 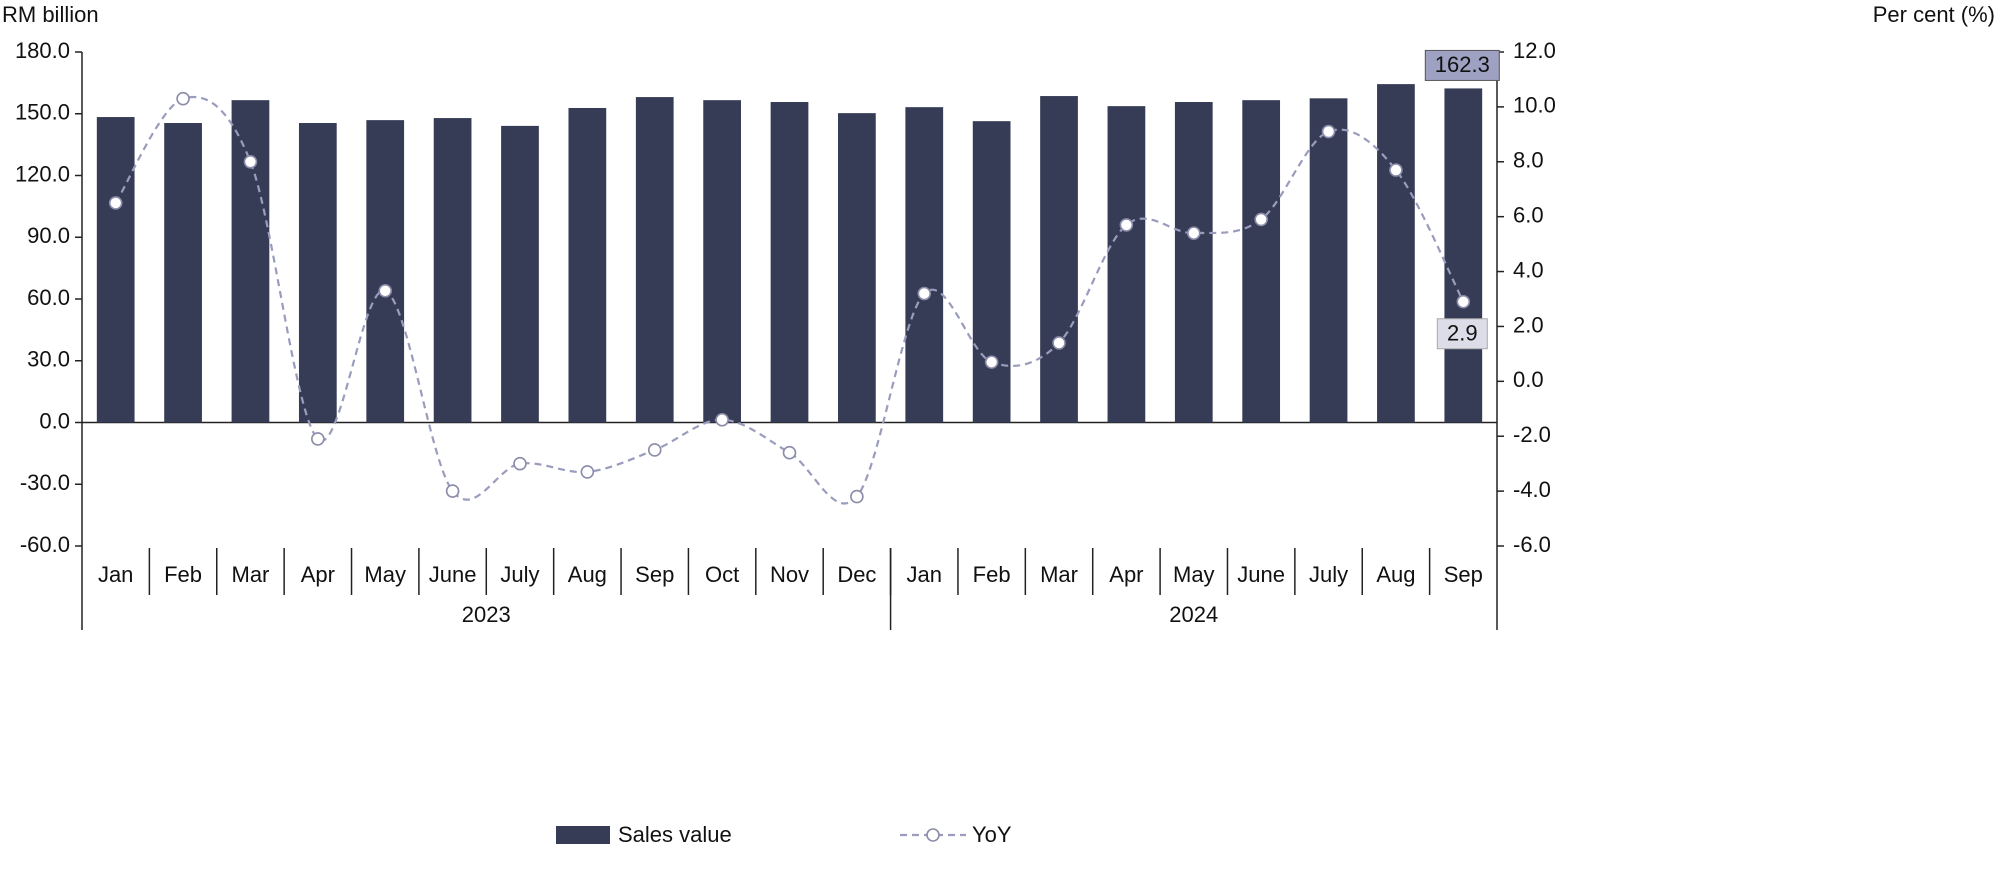 I want to click on value-label: 162.3, so click(x=1462, y=64).